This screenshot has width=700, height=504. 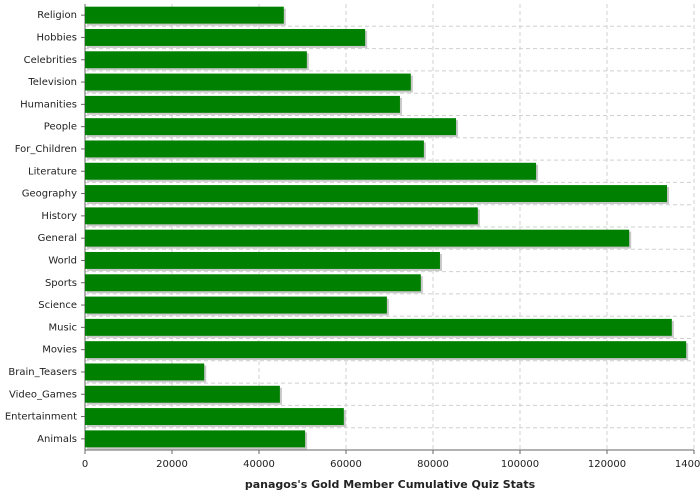 What do you see at coordinates (52, 171) in the screenshot?
I see `y-tick-label: Literature` at bounding box center [52, 171].